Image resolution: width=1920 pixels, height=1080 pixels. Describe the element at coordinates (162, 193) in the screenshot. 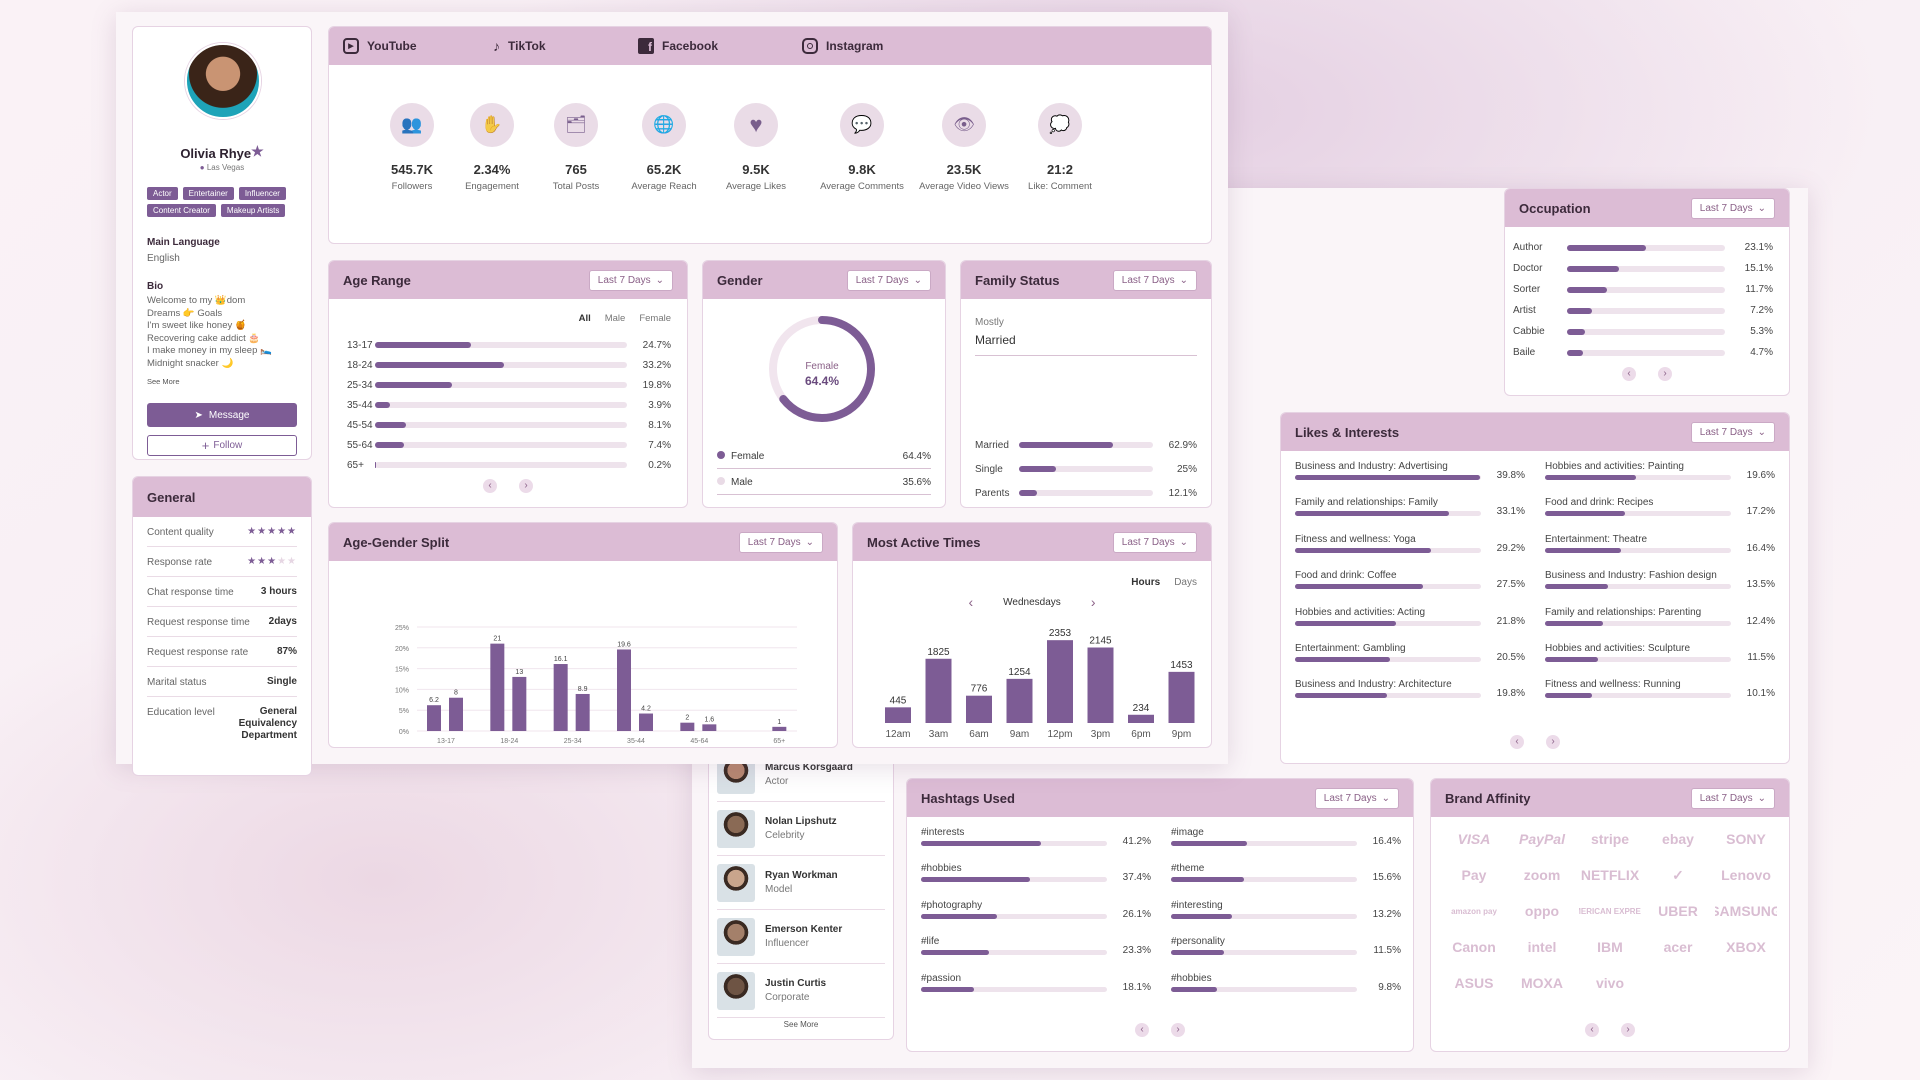

I see `tag-actor: Actor` at that location.